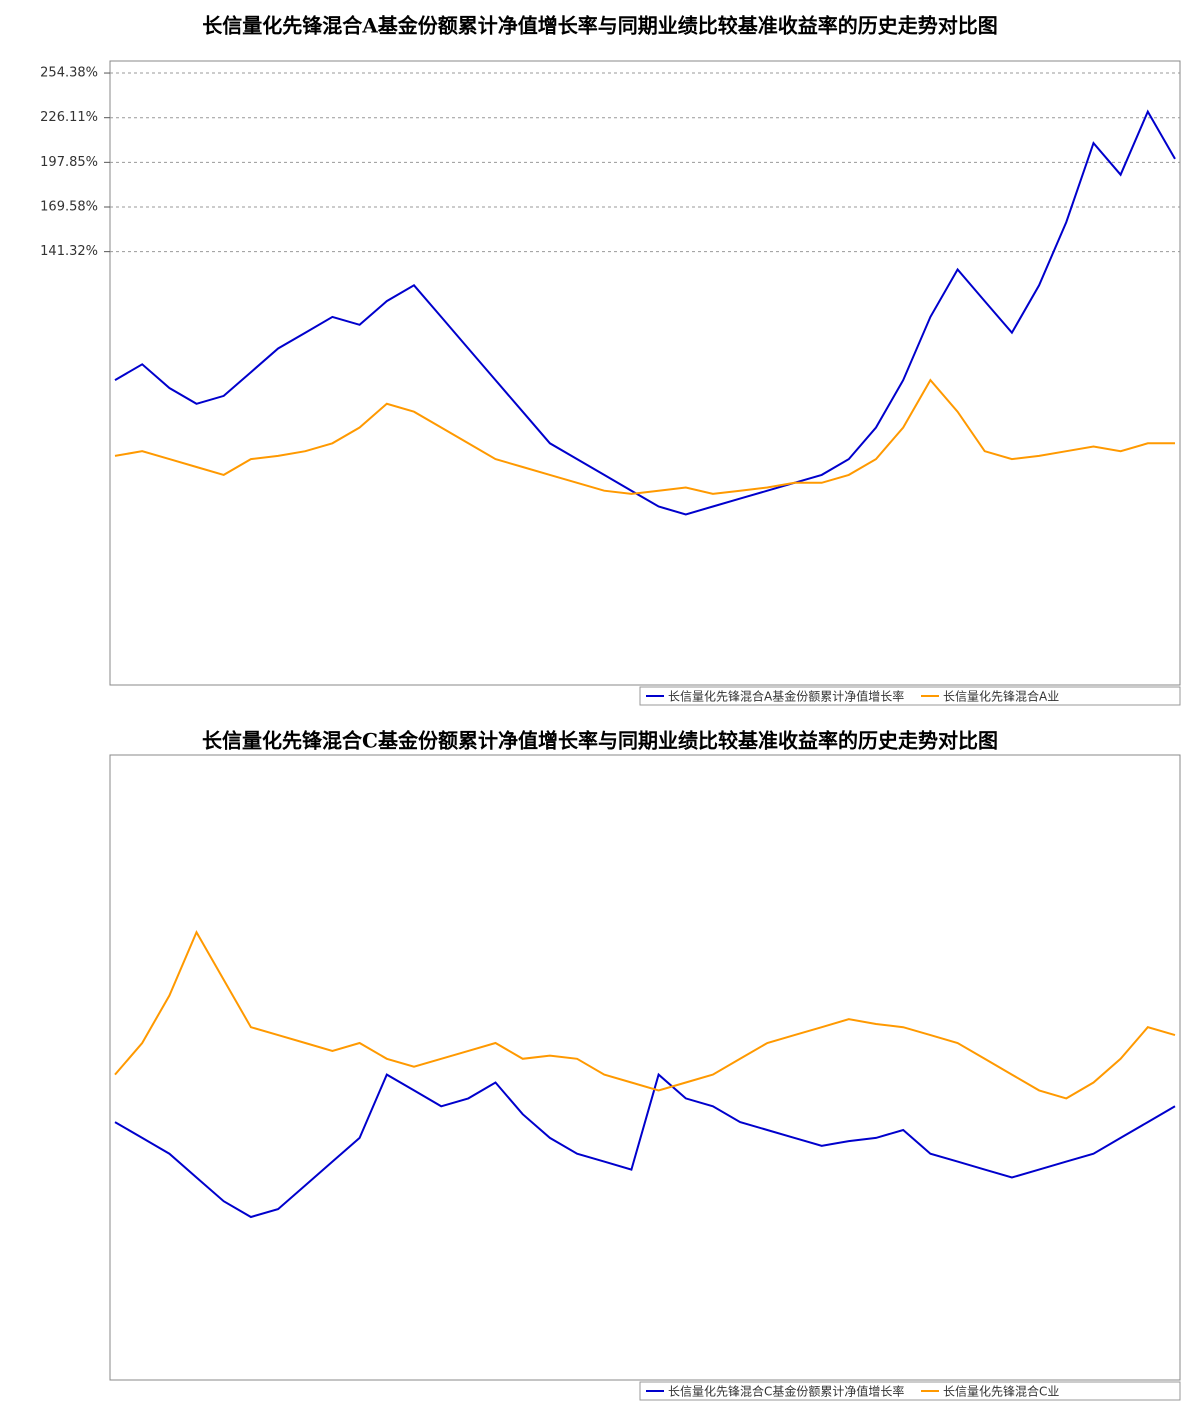 The width and height of the screenshot is (1189, 1409). Describe the element at coordinates (786, 696) in the screenshot. I see `legend-label: 长信量化先锋混合A基金份额累计净值增长率` at that location.